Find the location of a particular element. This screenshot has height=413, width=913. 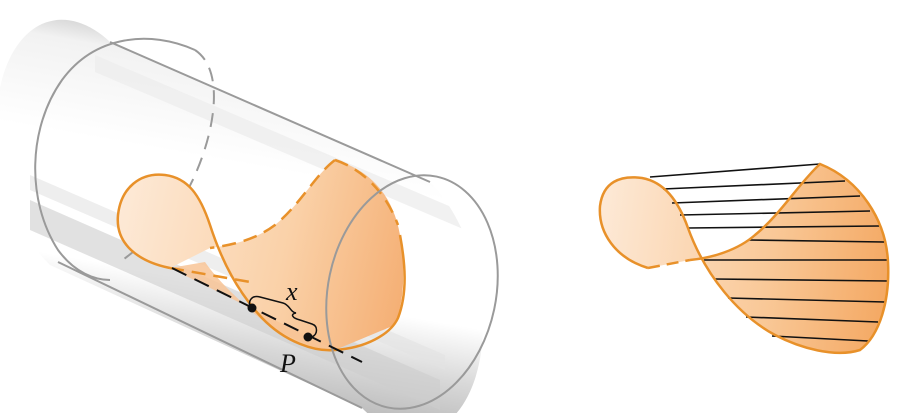

sheet-right-edge-front is located at coordinates (744, 258).